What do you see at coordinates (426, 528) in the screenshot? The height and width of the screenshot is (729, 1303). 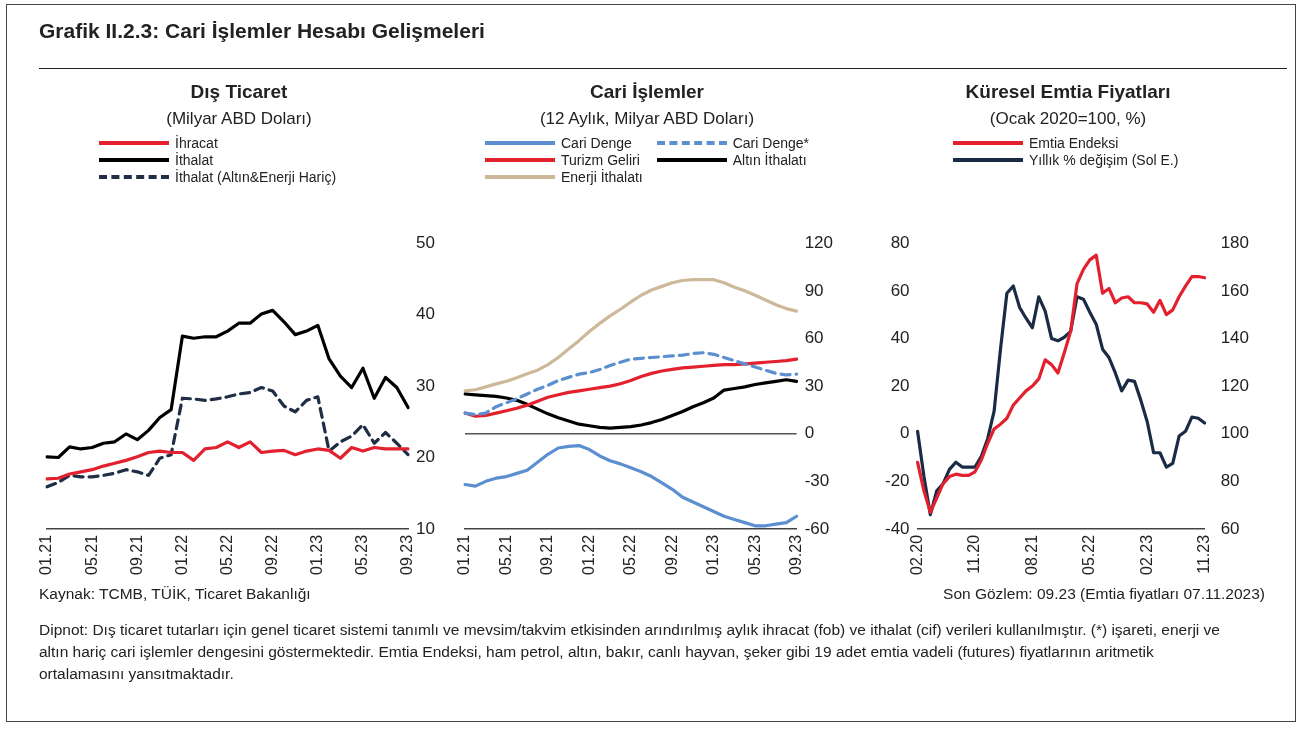 I see `y-tick-label: 10` at bounding box center [426, 528].